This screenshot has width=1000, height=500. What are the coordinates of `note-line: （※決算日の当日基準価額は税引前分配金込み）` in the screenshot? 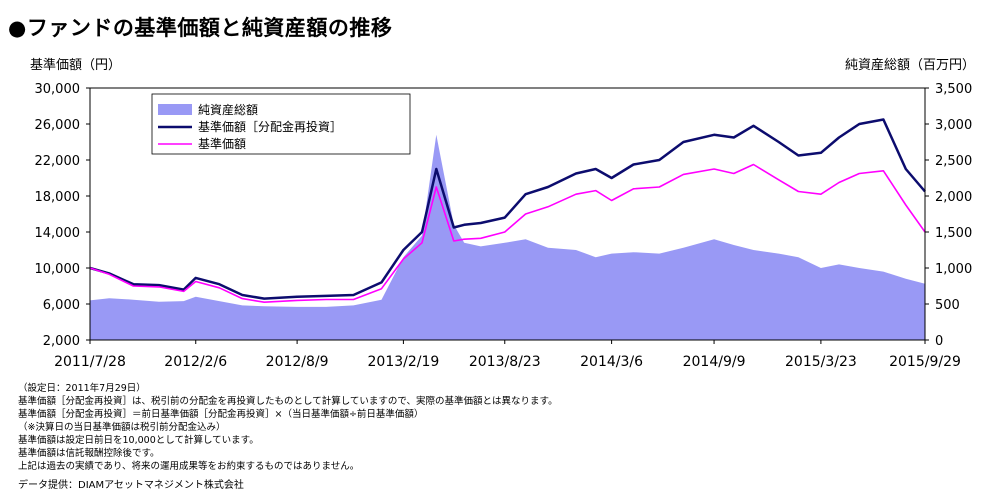 It's located at (122, 427).